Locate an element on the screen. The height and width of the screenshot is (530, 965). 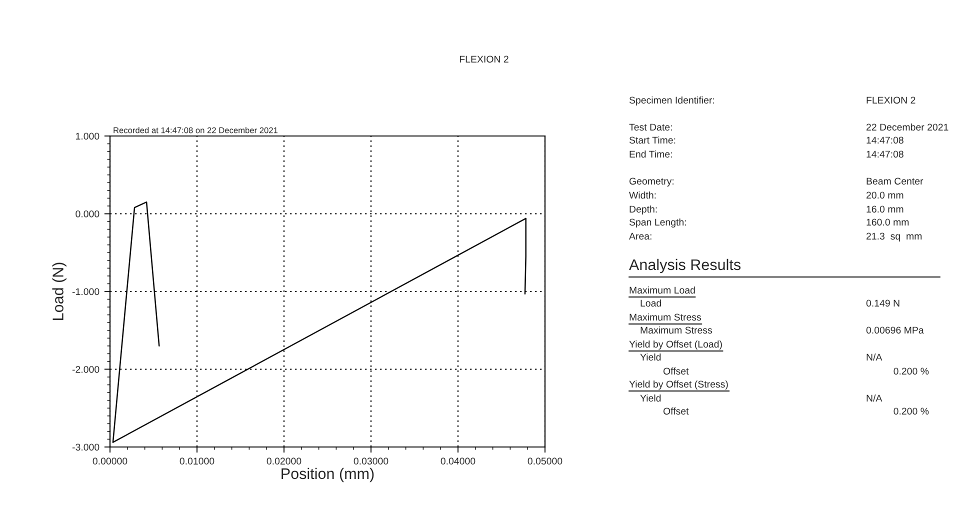
text: Test Date: is located at coordinates (650, 127).